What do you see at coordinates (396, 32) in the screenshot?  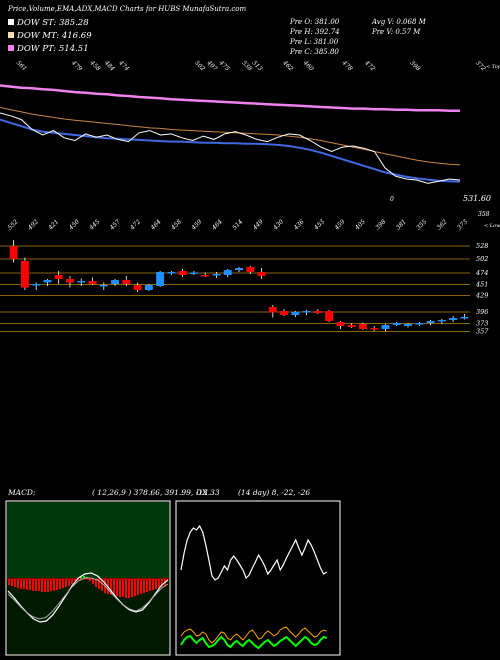 I see `prev-volume: Pre V: 0.57 M` at bounding box center [396, 32].